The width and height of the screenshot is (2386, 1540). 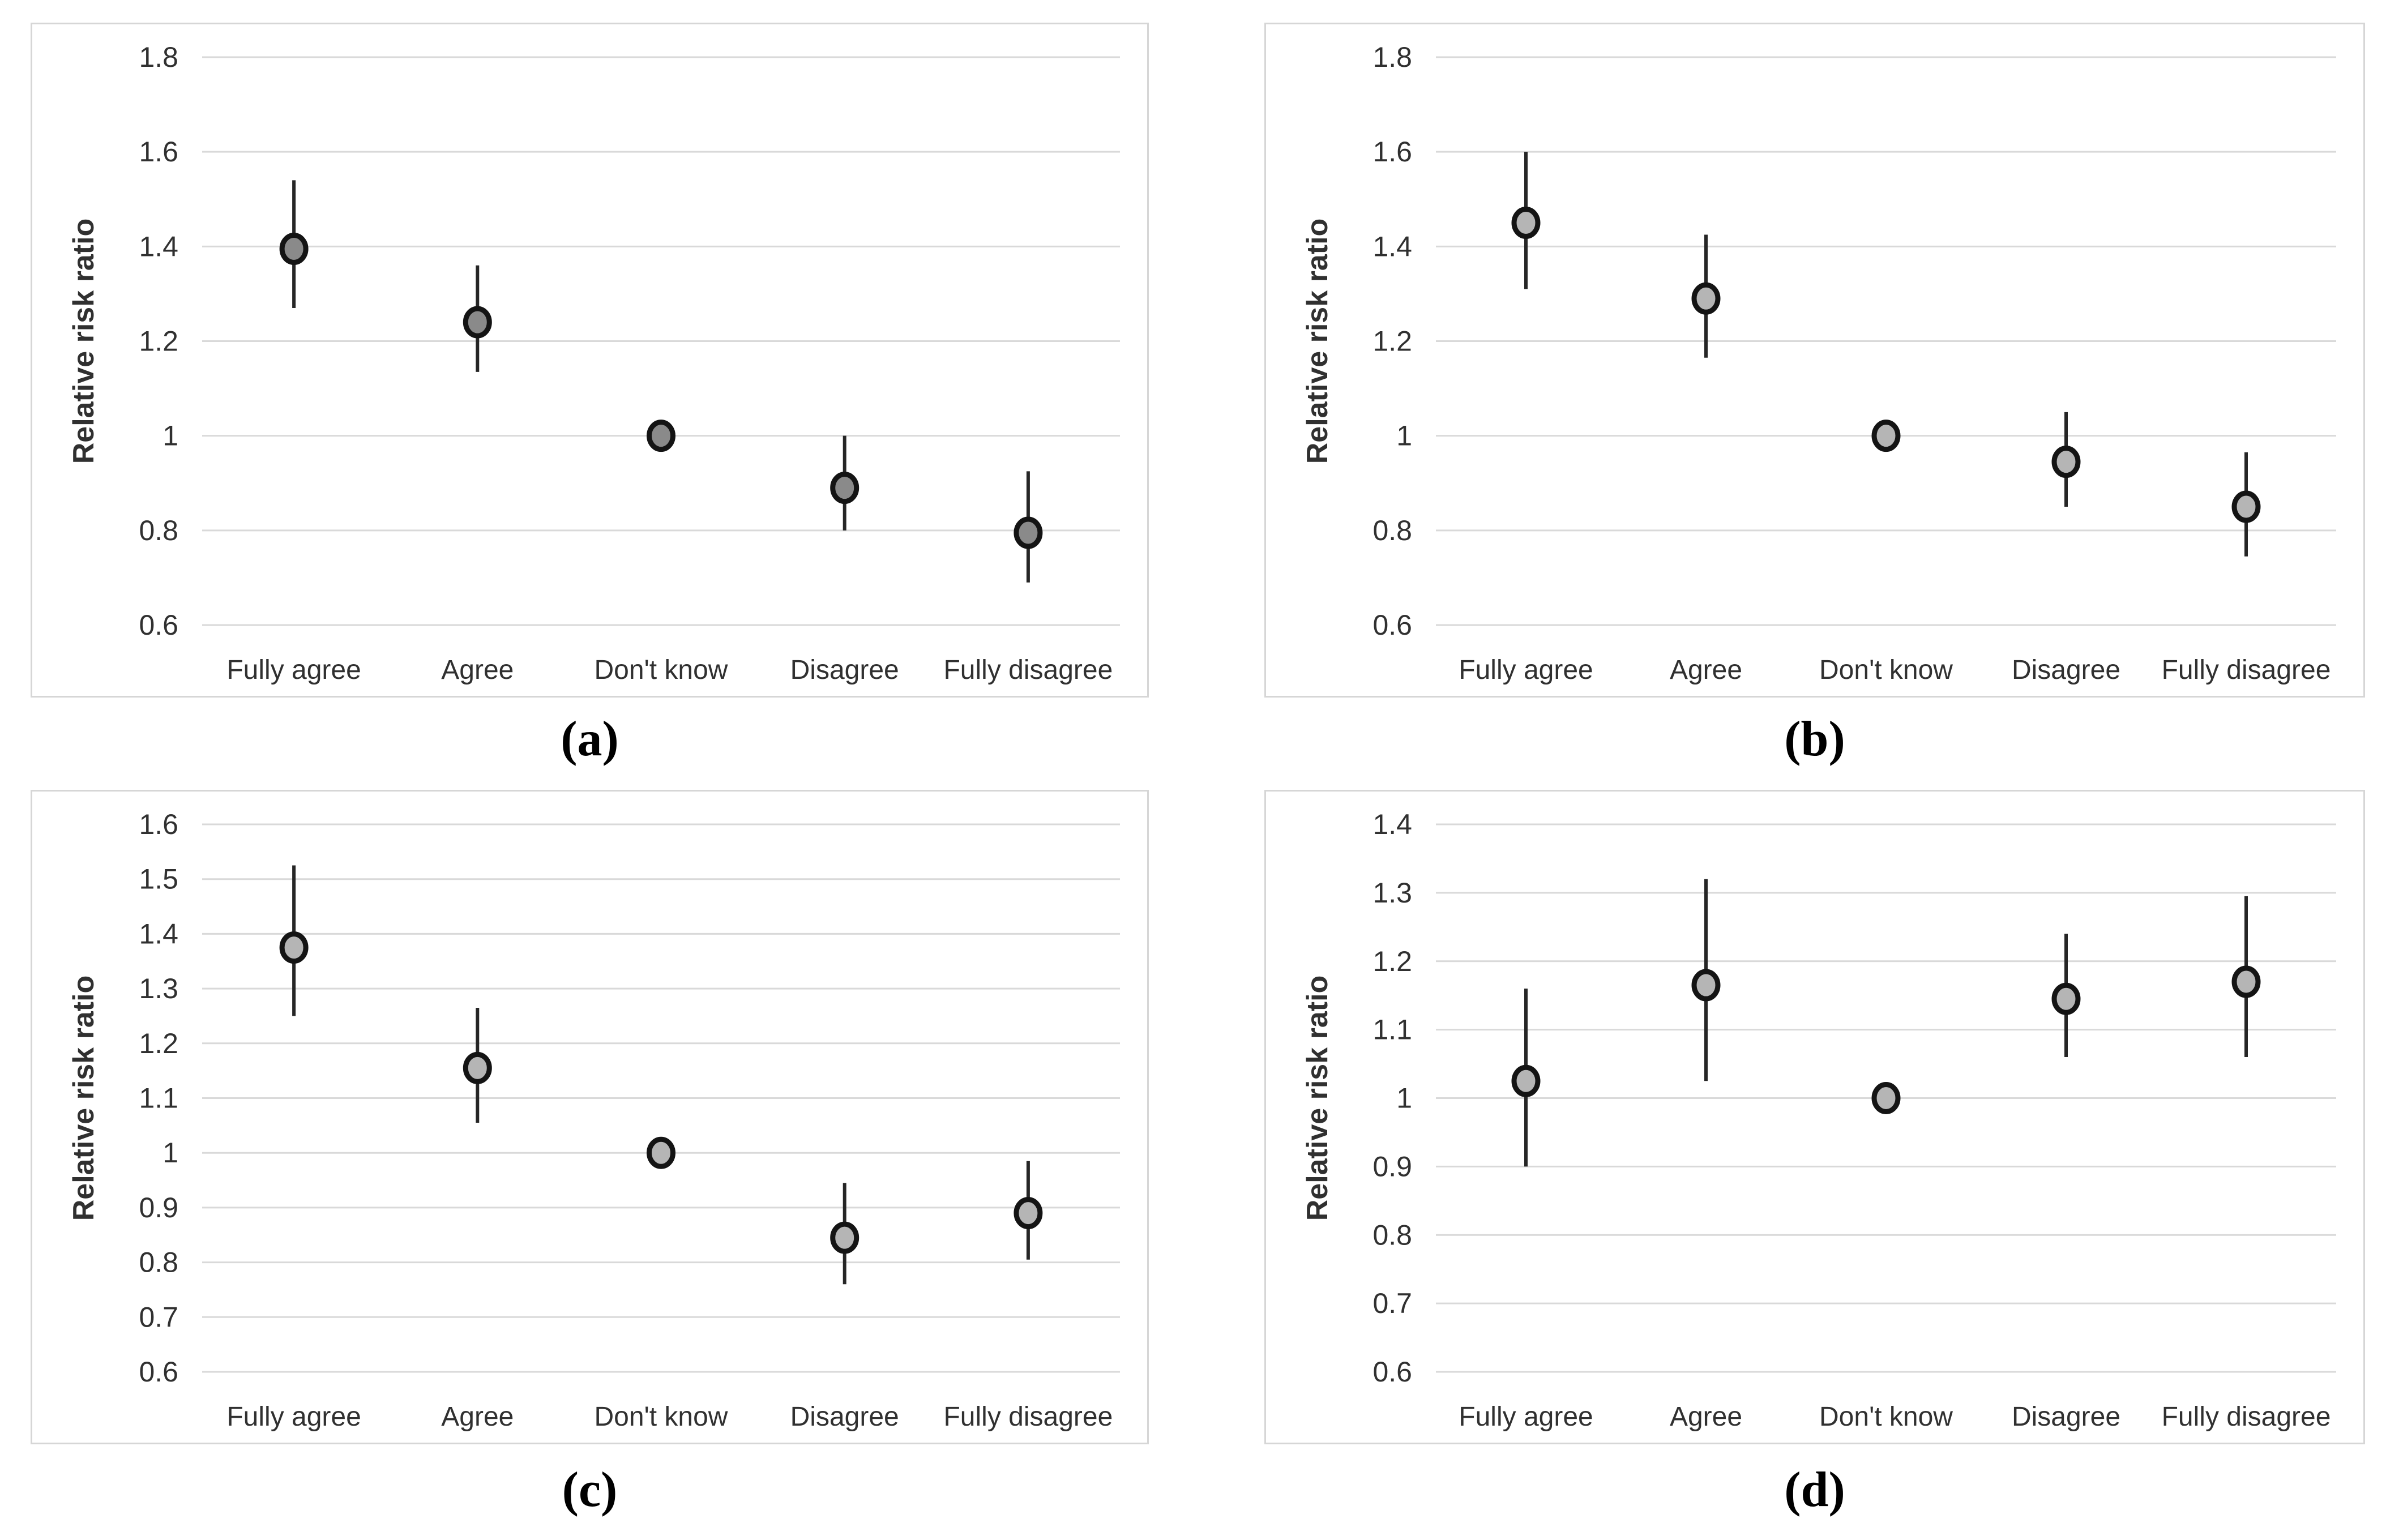 What do you see at coordinates (1815, 739) in the screenshot?
I see `panel-caption-b: (b)` at bounding box center [1815, 739].